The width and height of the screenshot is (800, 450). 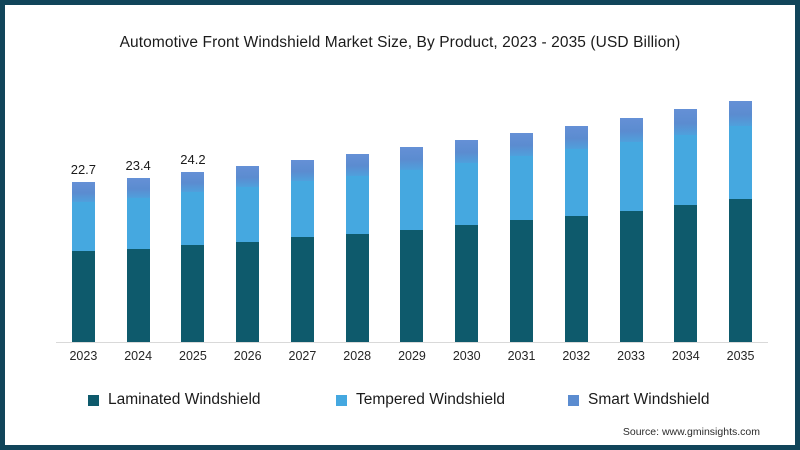 What do you see at coordinates (576, 356) in the screenshot?
I see `x-axis-tick: 2032` at bounding box center [576, 356].